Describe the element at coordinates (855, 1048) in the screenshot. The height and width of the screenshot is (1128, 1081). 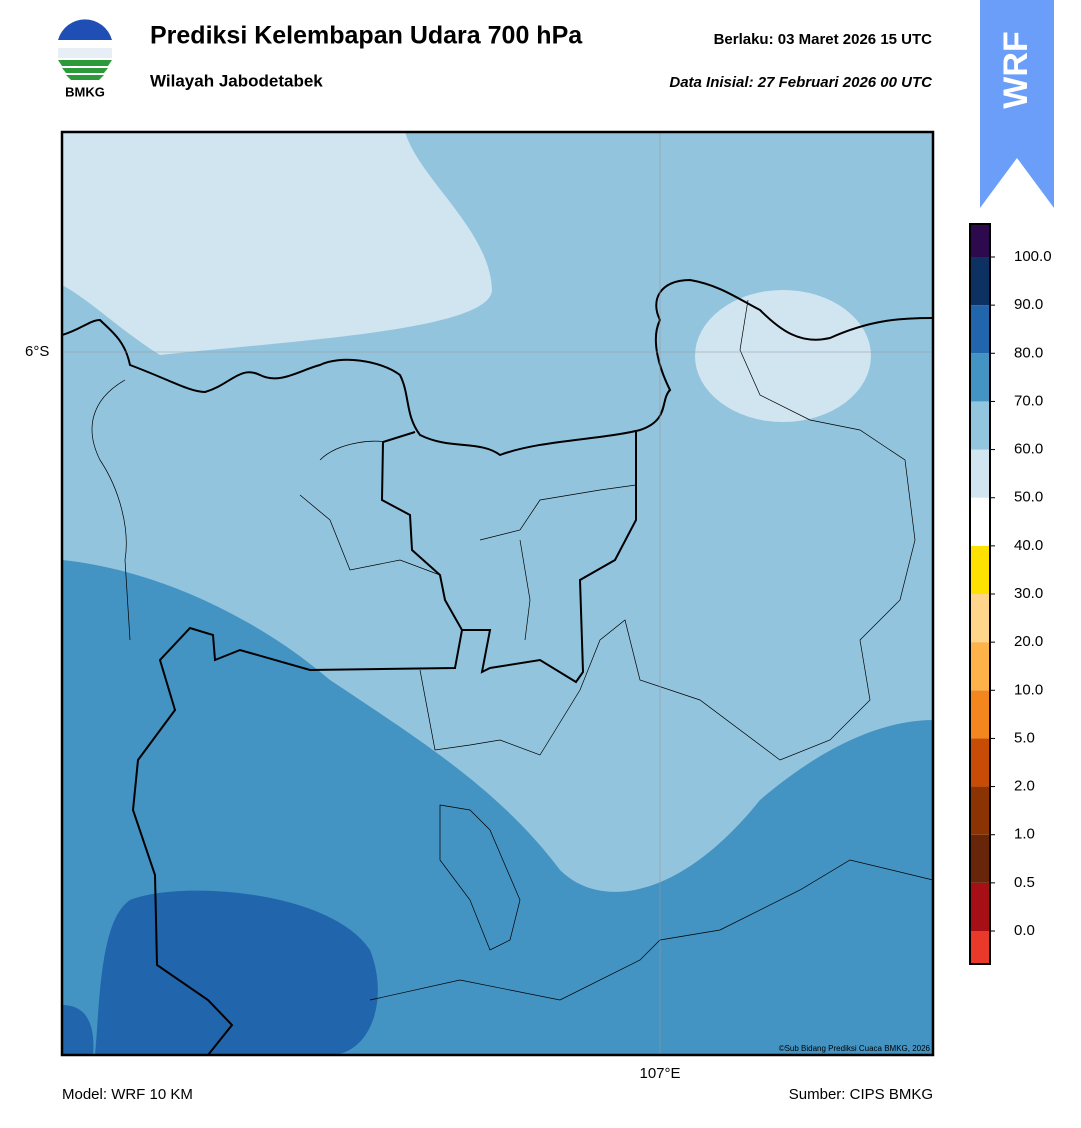
I see `credit: ©Sub Bidang Prediksi Cuaca BMKG, 2026` at that location.